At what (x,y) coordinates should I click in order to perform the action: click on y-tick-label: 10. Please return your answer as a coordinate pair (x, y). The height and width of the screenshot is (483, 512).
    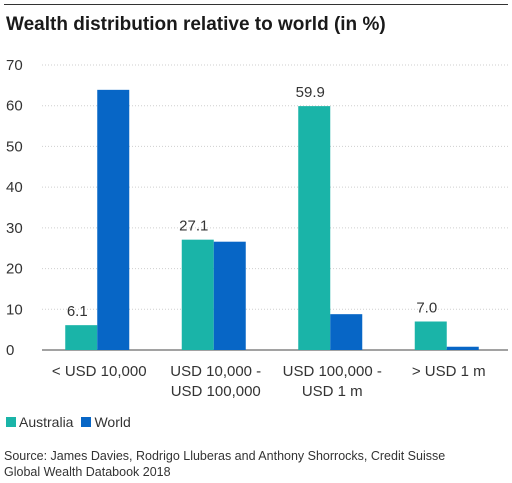
    Looking at the image, I should click on (14, 309).